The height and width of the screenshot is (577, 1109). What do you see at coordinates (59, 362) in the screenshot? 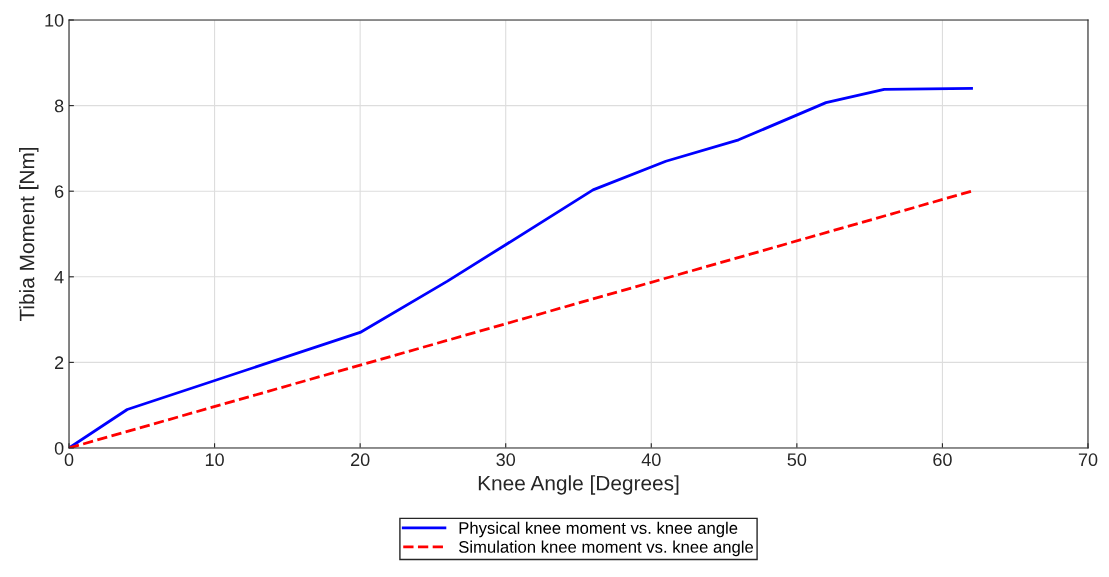
I see `y-tick-label: 2` at bounding box center [59, 362].